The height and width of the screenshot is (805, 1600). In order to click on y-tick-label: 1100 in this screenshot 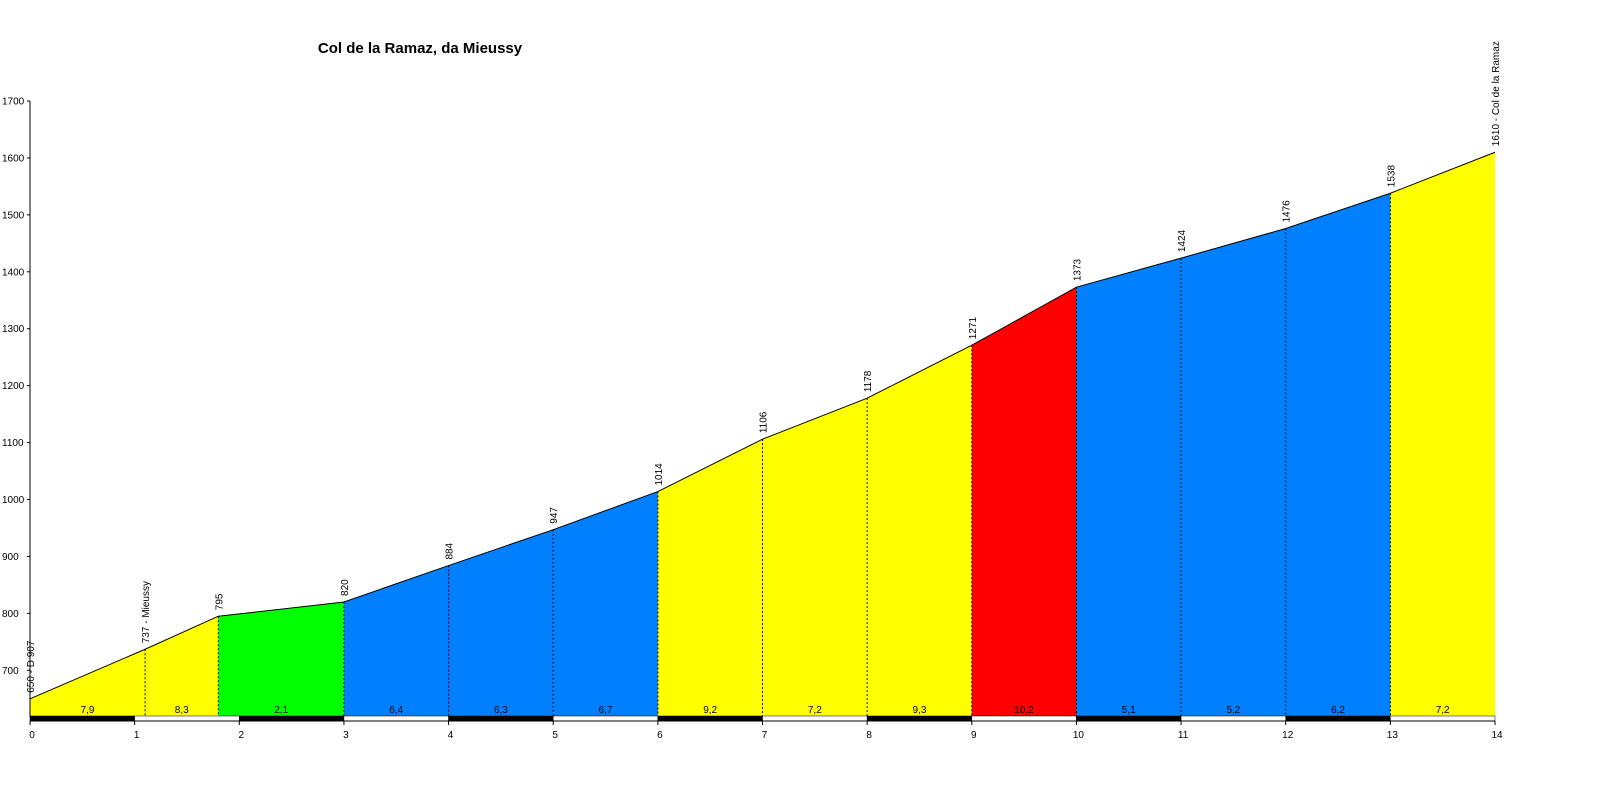, I will do `click(13, 443)`.